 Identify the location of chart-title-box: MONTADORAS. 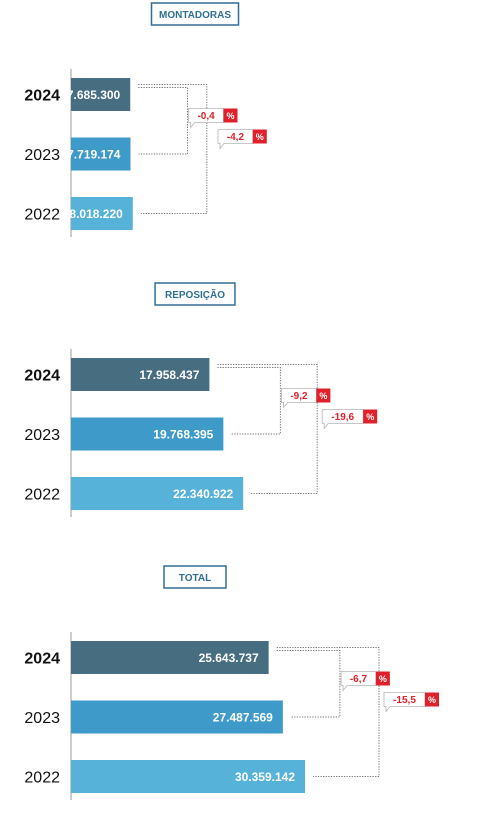
(195, 14).